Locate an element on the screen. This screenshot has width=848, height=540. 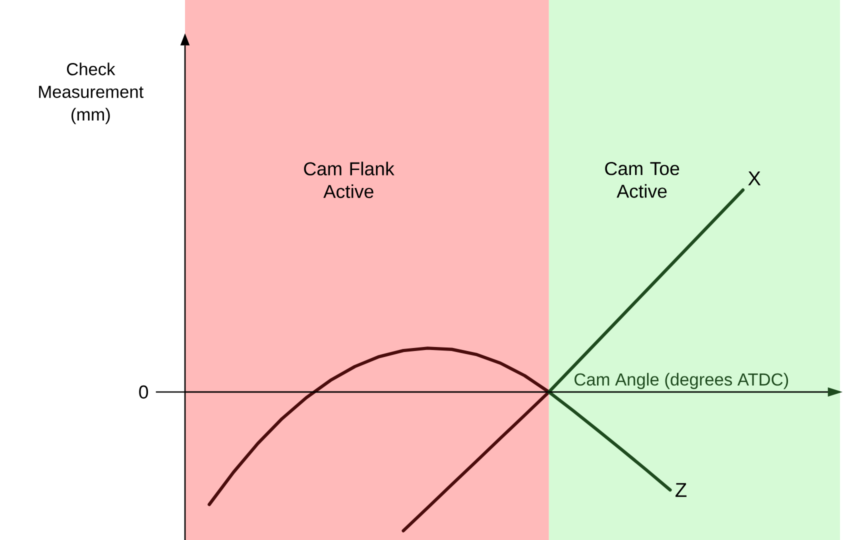
annotation: Cam Flank Active is located at coordinates (349, 180).